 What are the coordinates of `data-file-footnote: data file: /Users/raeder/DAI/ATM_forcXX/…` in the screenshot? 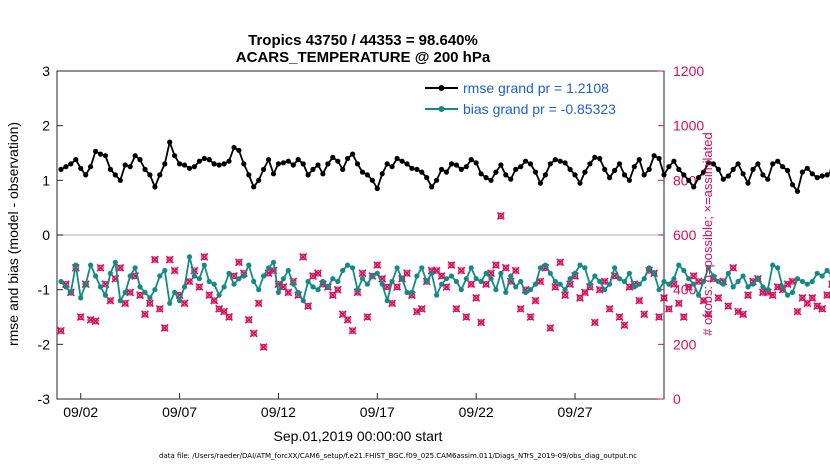 It's located at (398, 456).